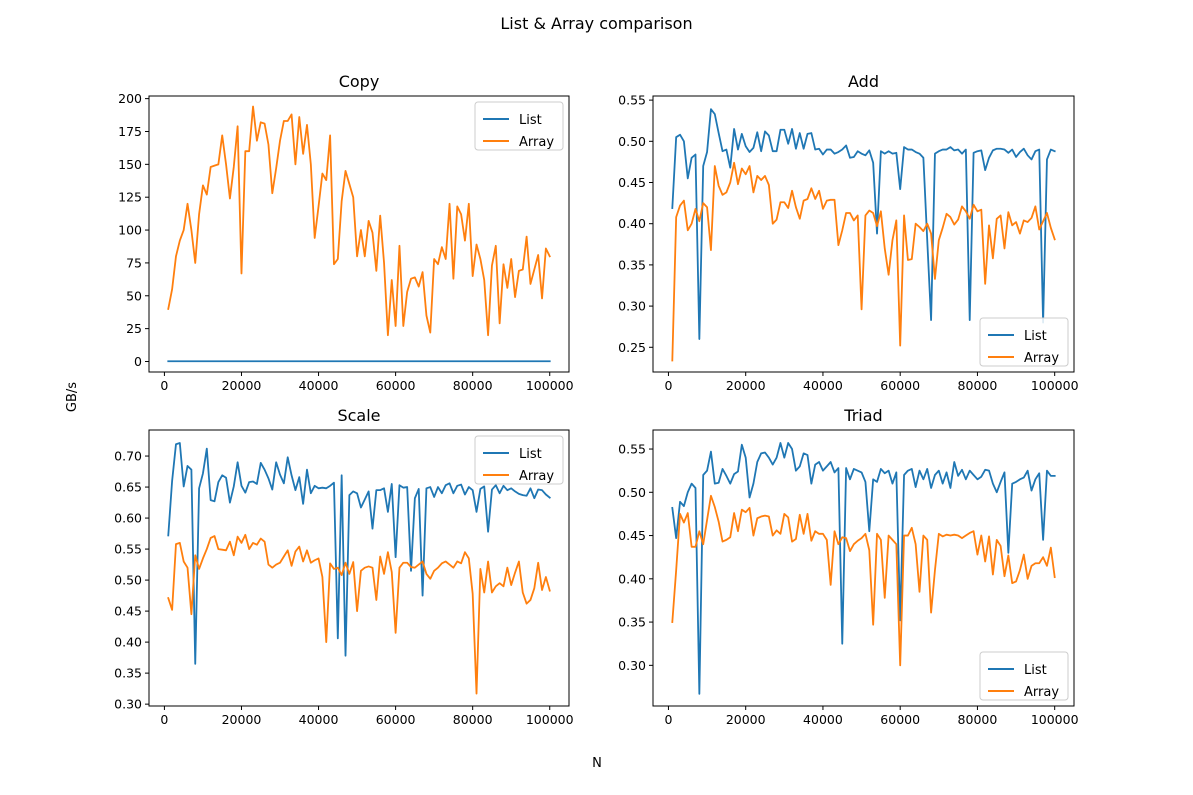 The height and width of the screenshot is (795, 1193). What do you see at coordinates (597, 763) in the screenshot?
I see `figure-xlabel: N` at bounding box center [597, 763].